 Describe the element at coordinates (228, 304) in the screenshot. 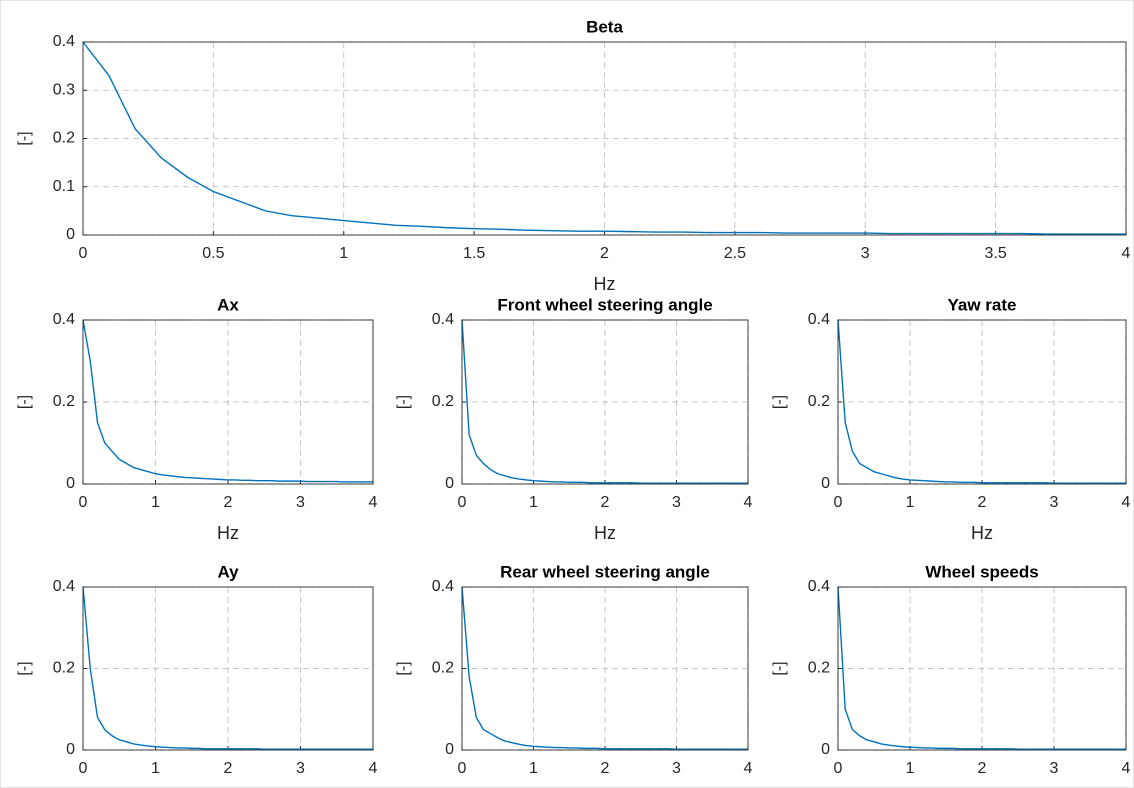

I see `chart-title: Ax` at that location.